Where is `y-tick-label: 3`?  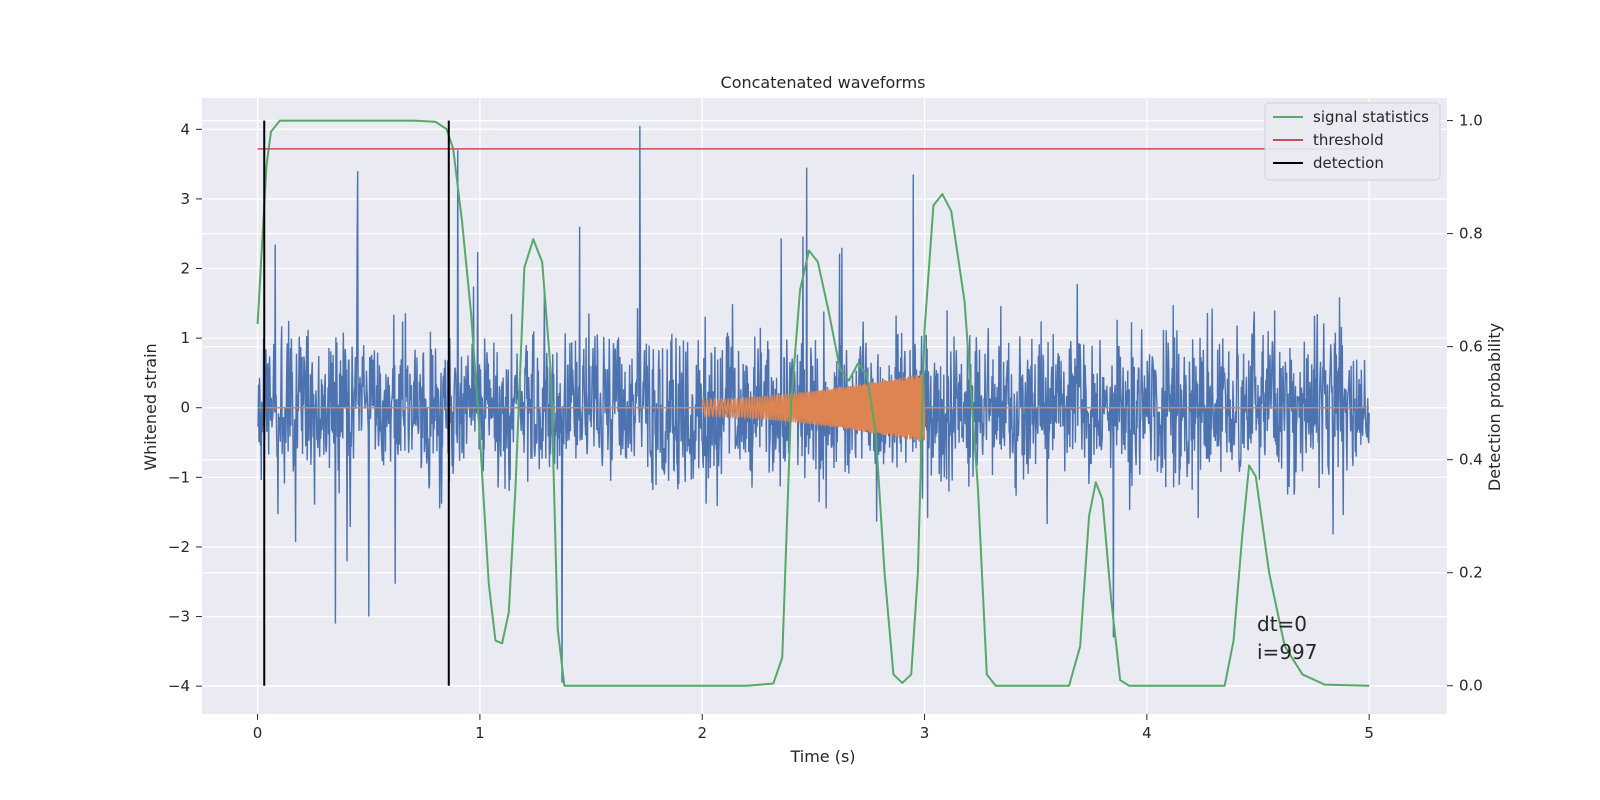
y-tick-label: 3 is located at coordinates (185, 199).